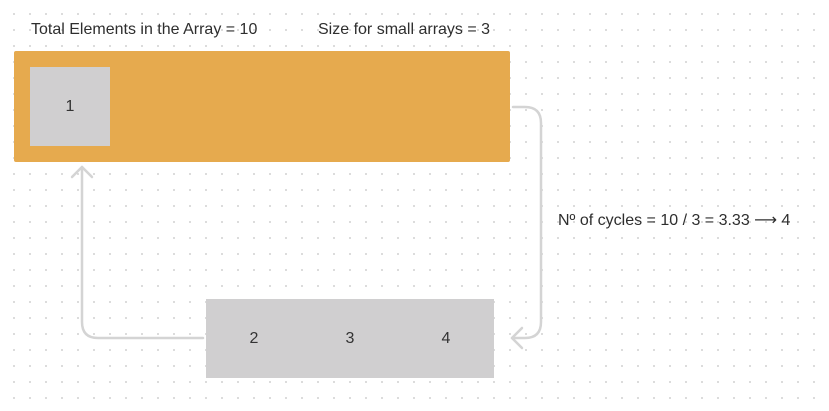  What do you see at coordinates (404, 29) in the screenshot?
I see `small-array-size-label: Size for small arrays = 3` at bounding box center [404, 29].